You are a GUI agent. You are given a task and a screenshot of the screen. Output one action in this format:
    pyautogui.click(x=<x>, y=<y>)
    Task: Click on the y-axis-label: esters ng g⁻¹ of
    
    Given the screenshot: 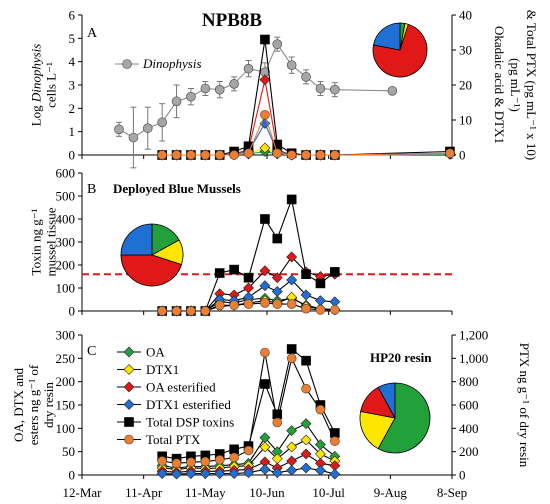 What is the action you would take?
    pyautogui.click(x=33, y=404)
    